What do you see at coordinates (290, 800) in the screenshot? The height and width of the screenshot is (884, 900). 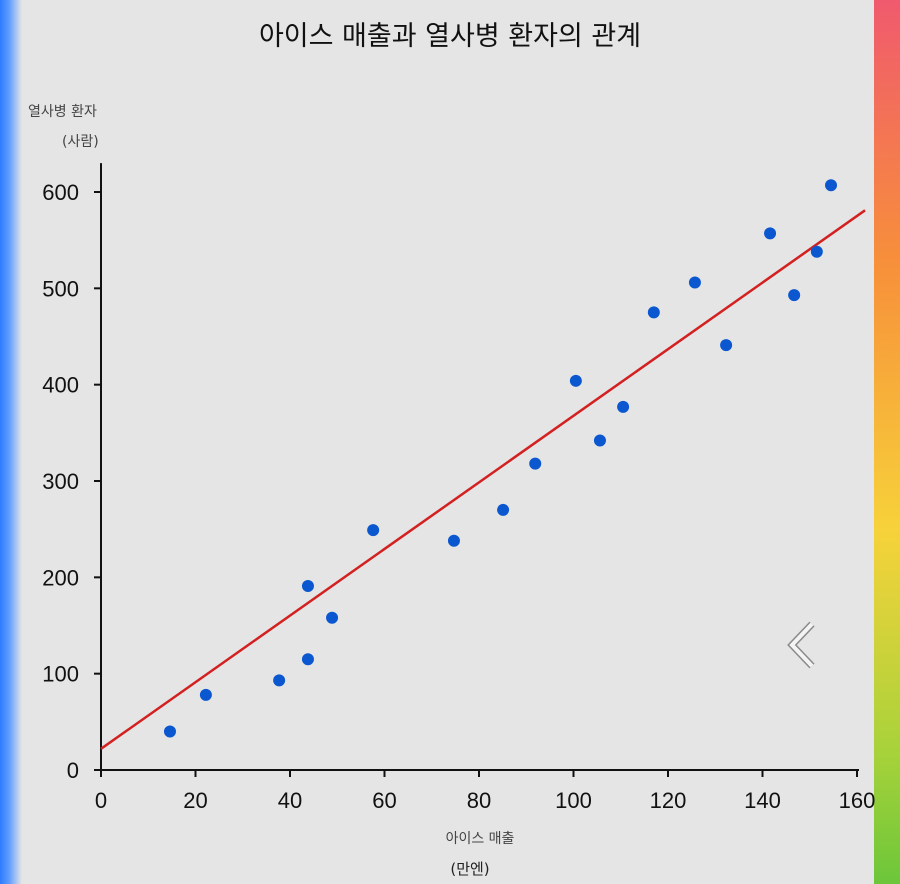 I see `x-tick-label: 40` at bounding box center [290, 800].